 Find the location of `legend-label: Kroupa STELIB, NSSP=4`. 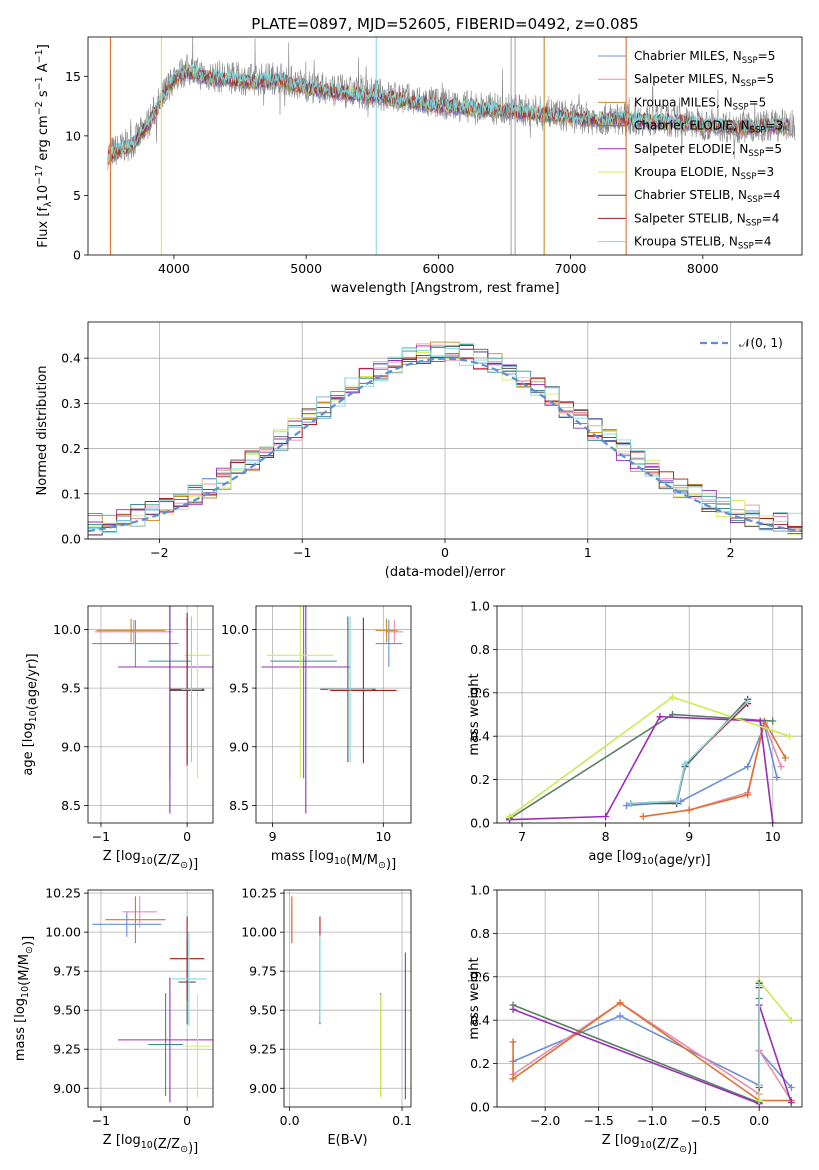

legend-label: Kroupa STELIB, NSSP=4 is located at coordinates (703, 243).